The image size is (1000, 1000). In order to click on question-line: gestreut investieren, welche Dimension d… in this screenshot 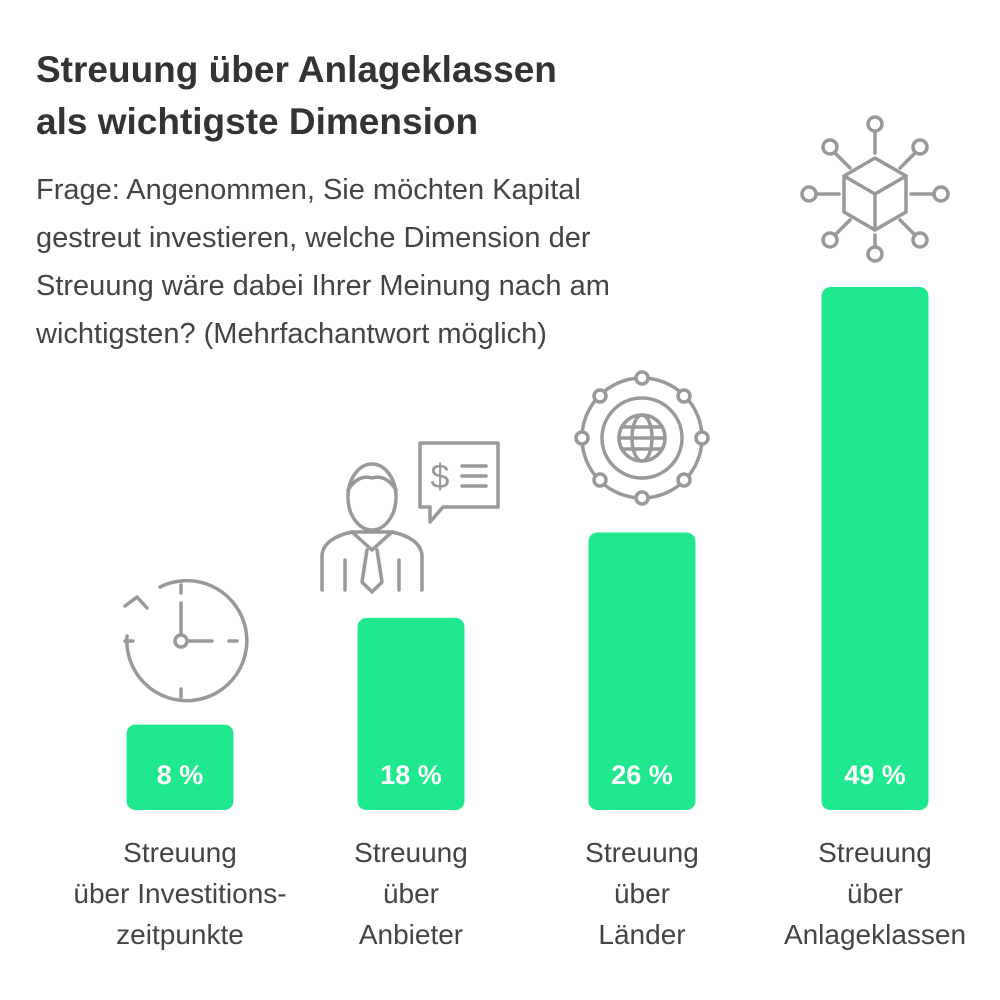, I will do `click(313, 238)`.